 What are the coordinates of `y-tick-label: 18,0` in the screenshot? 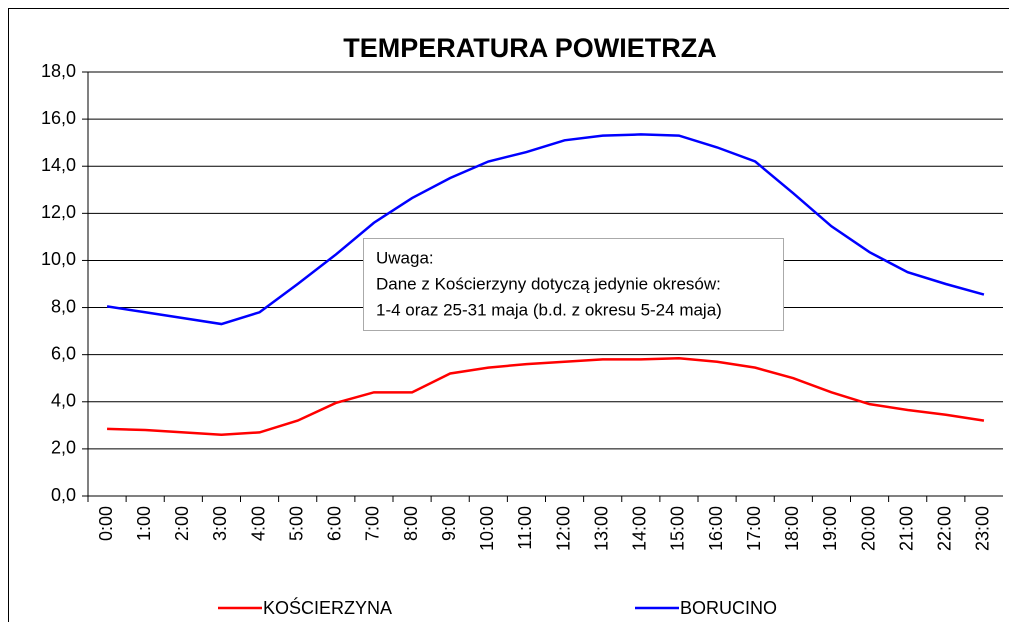 It's located at (58, 71).